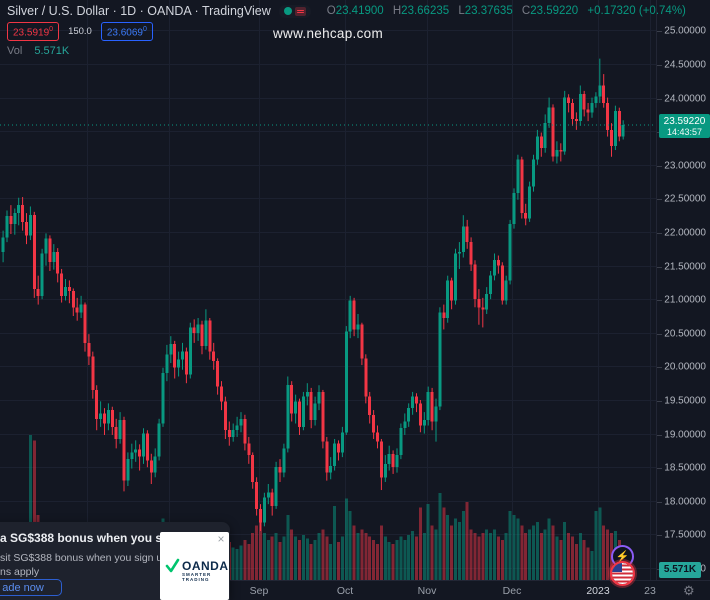 This screenshot has height=600, width=710. What do you see at coordinates (345, 591) in the screenshot?
I see `time-axis-label: Oct` at bounding box center [345, 591].